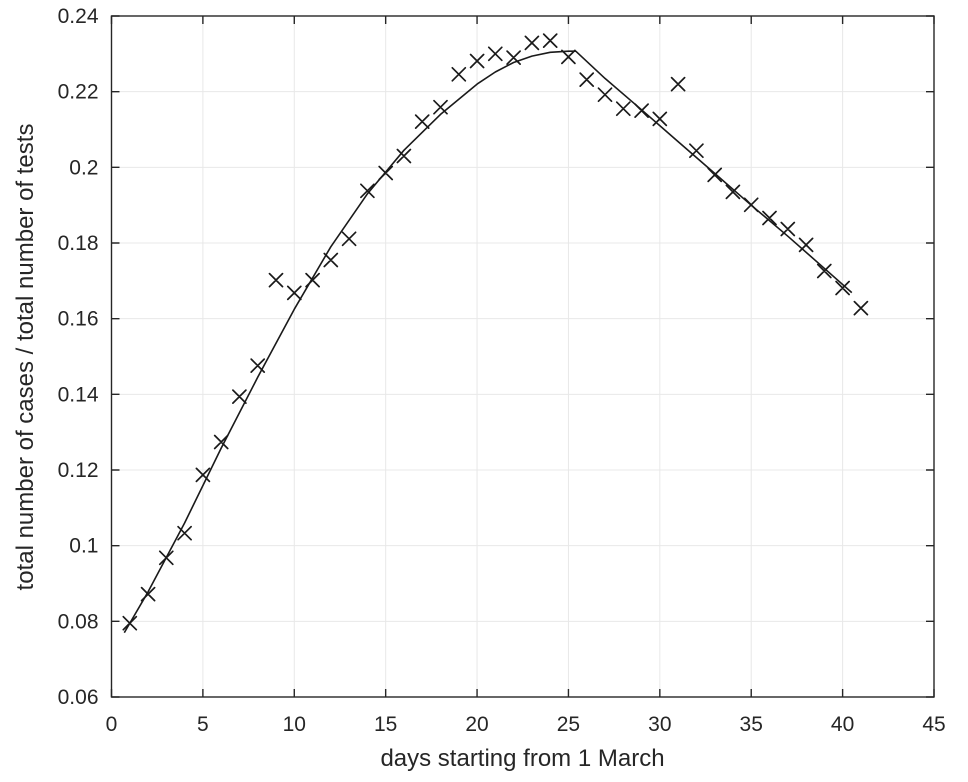 This screenshot has height=782, width=968. I want to click on x-tick-label: 5, so click(203, 724).